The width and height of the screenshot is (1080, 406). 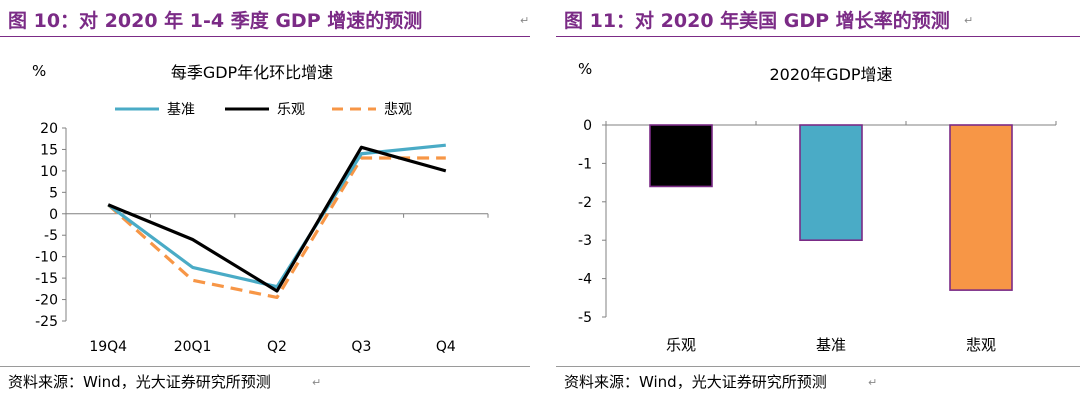 I want to click on legend-label: 悲观, so click(x=398, y=109).